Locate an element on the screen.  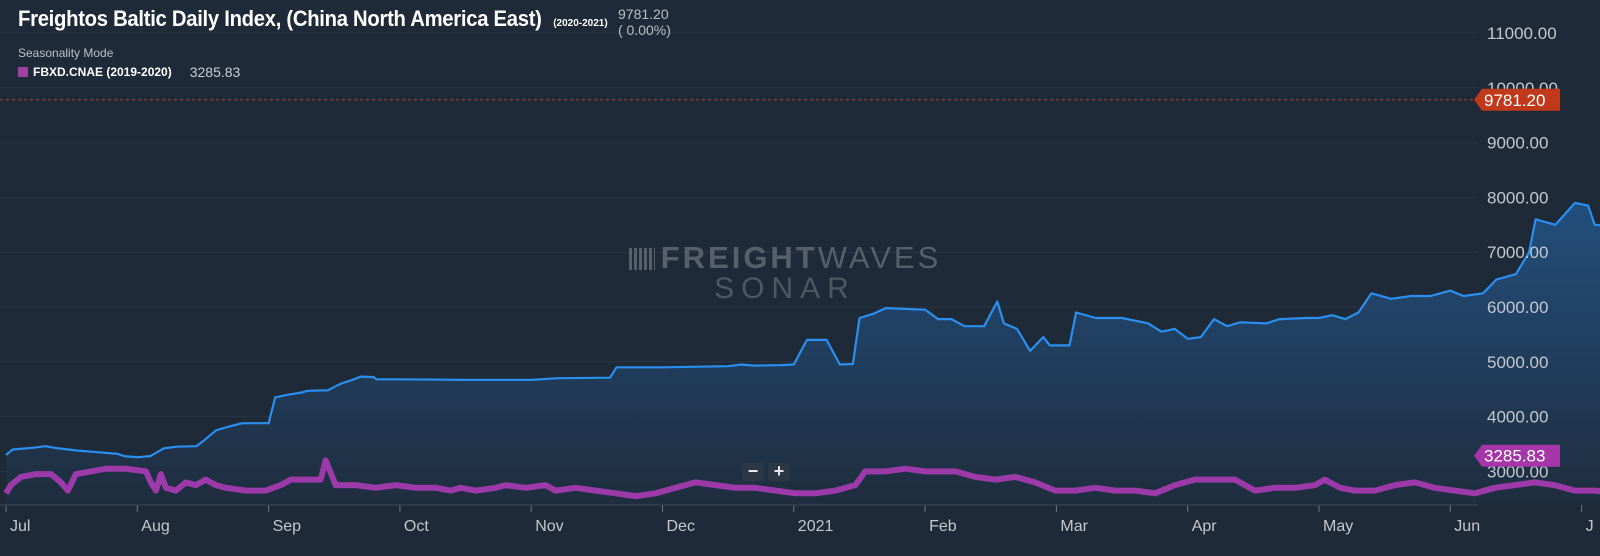
zoom-controls: − + is located at coordinates (766, 471).